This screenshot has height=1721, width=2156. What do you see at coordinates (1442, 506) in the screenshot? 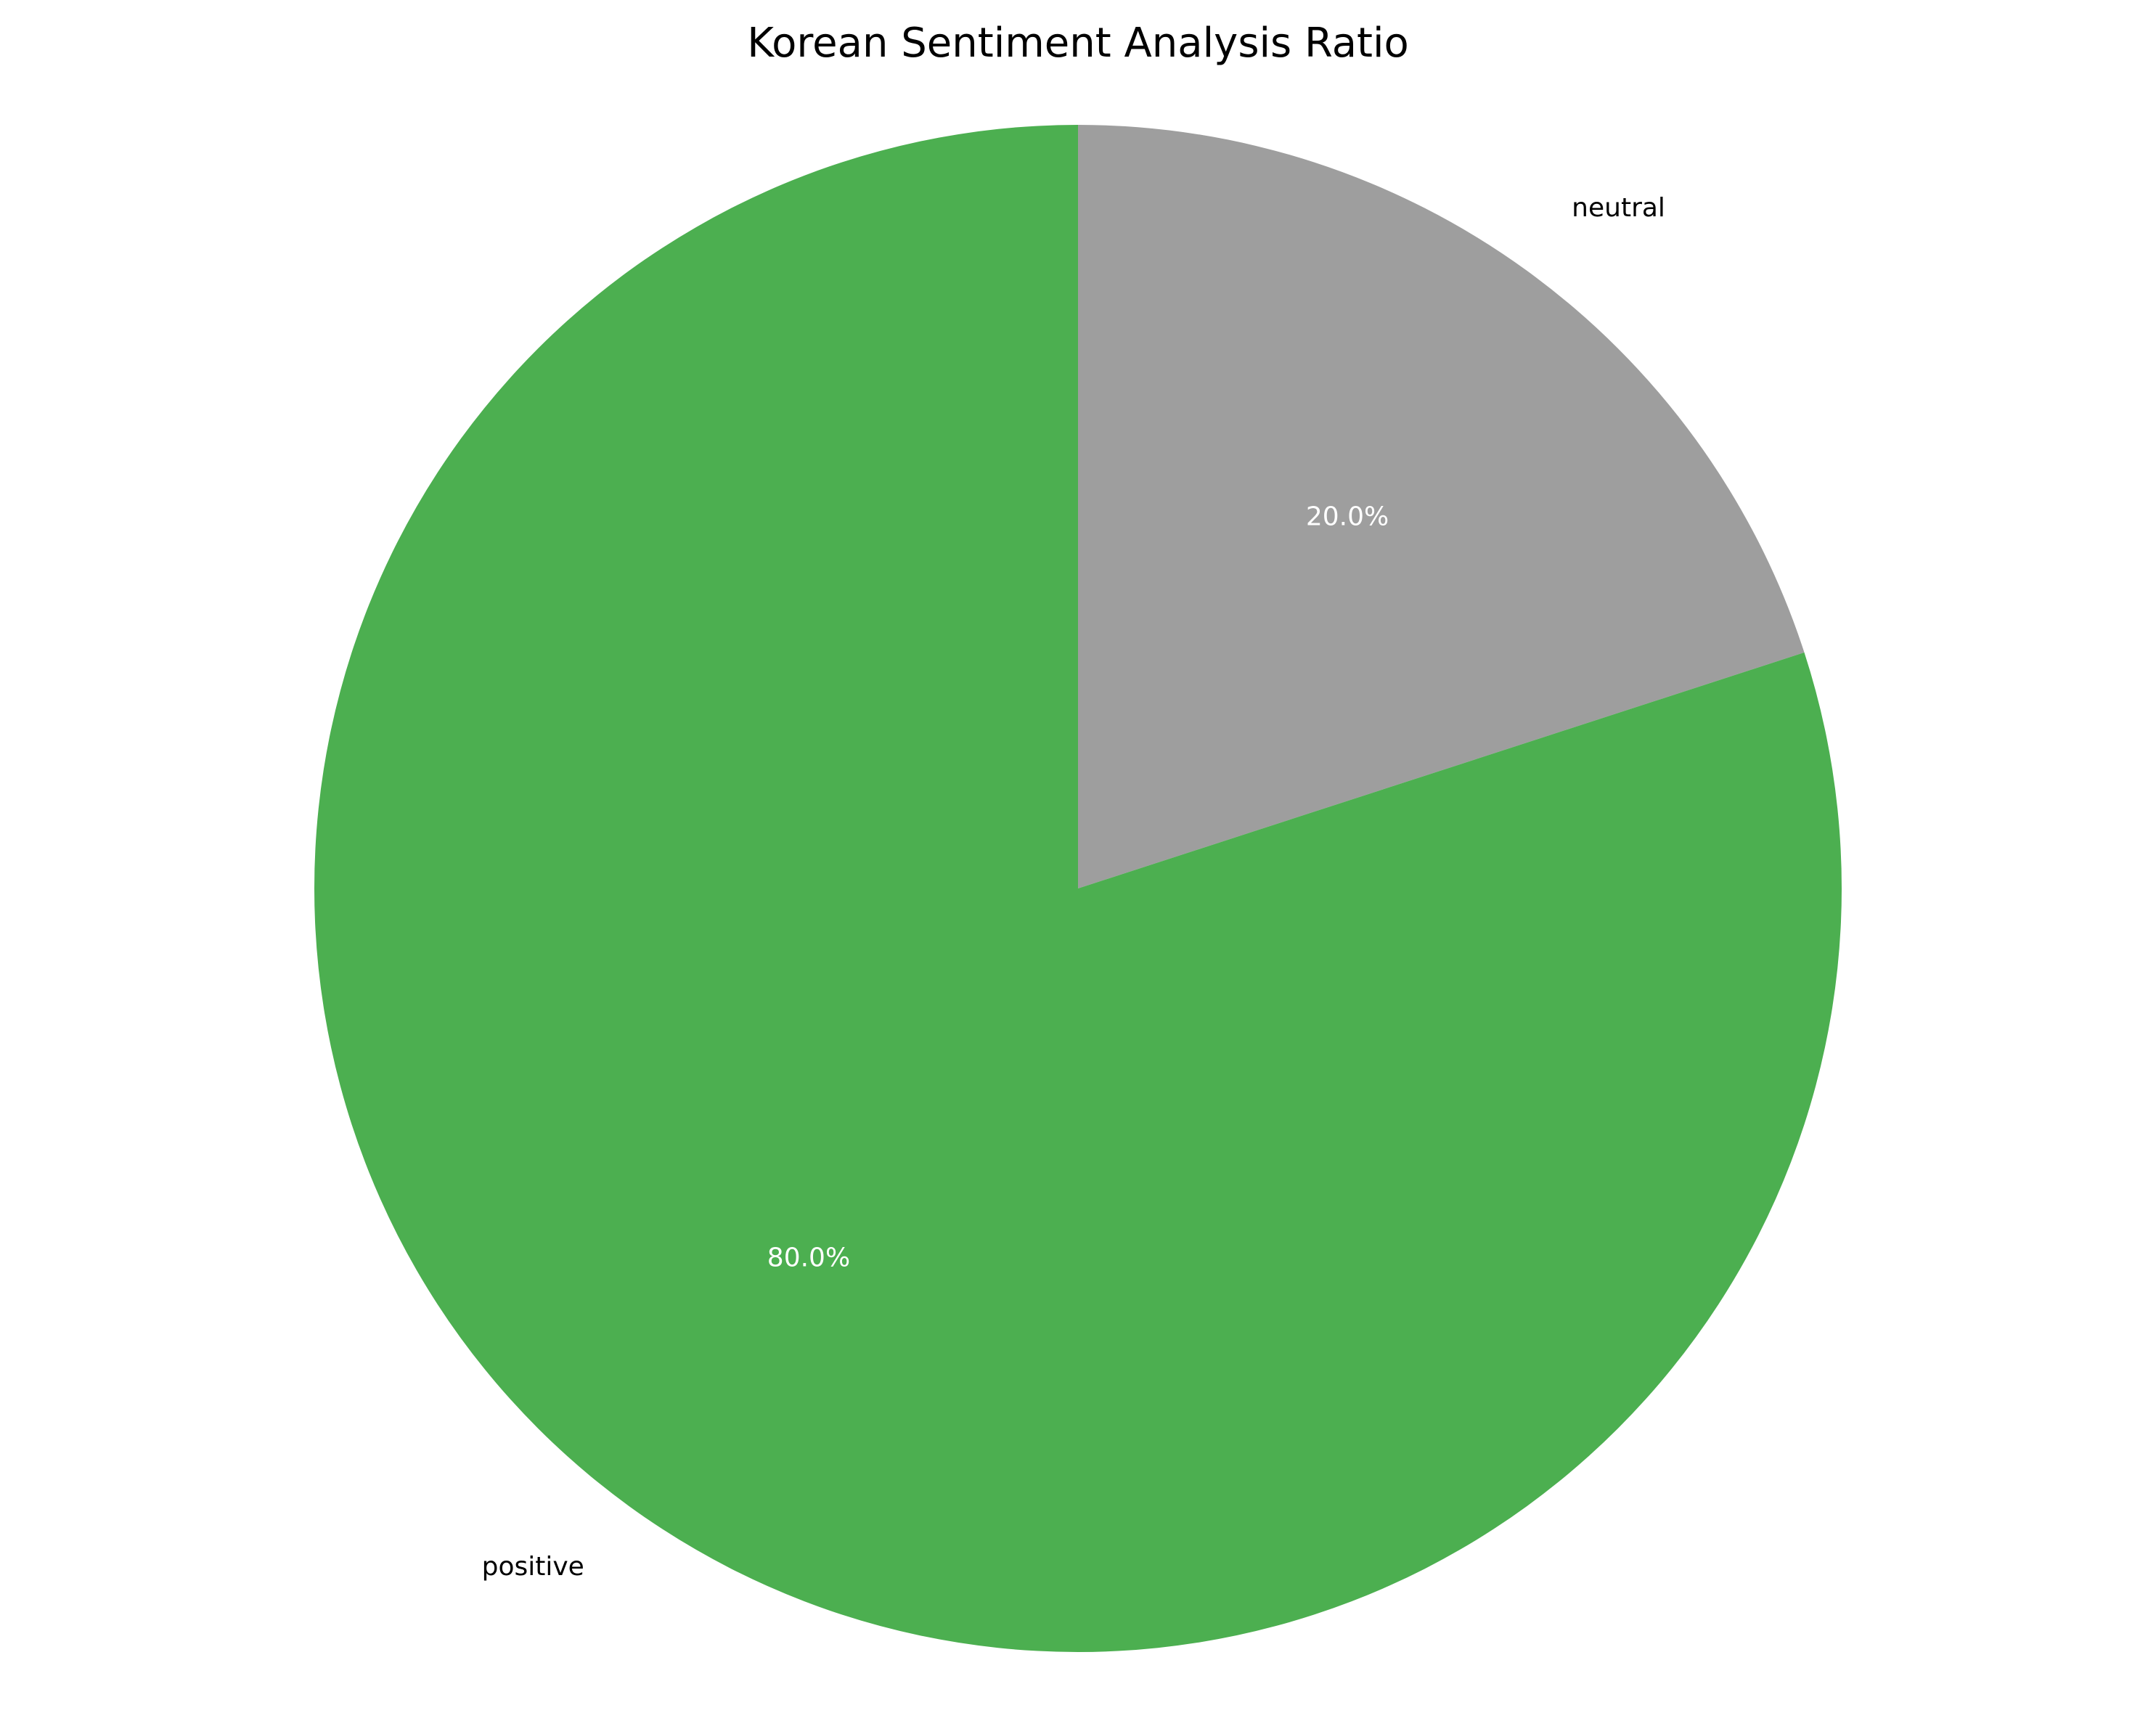
I see `pie-slice-neutral` at bounding box center [1442, 506].